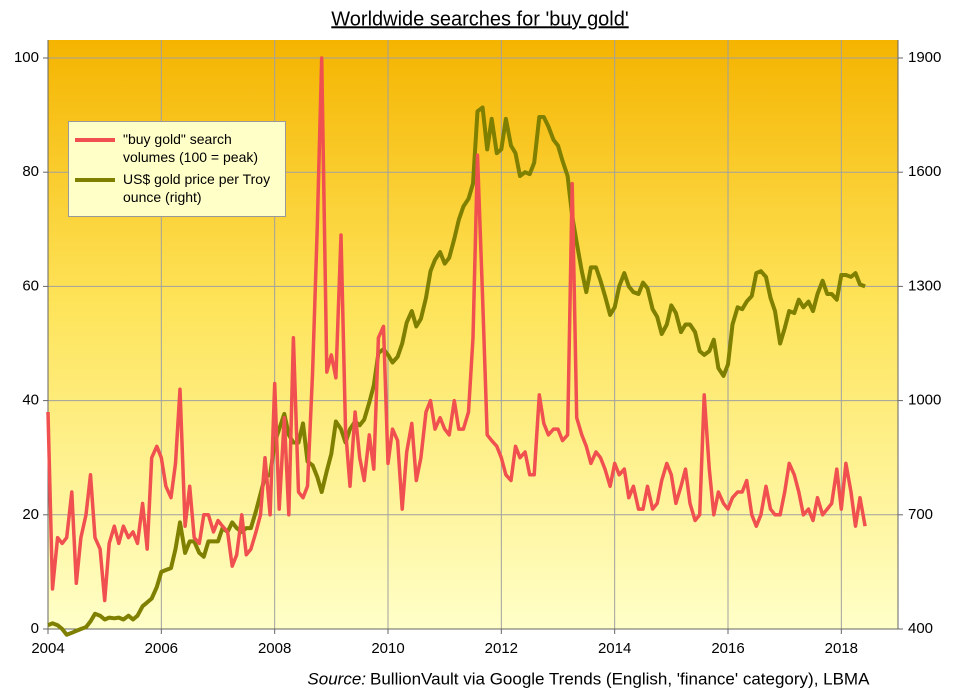 The width and height of the screenshot is (960, 694). Describe the element at coordinates (161, 648) in the screenshot. I see `x-tick-label: 2006` at that location.